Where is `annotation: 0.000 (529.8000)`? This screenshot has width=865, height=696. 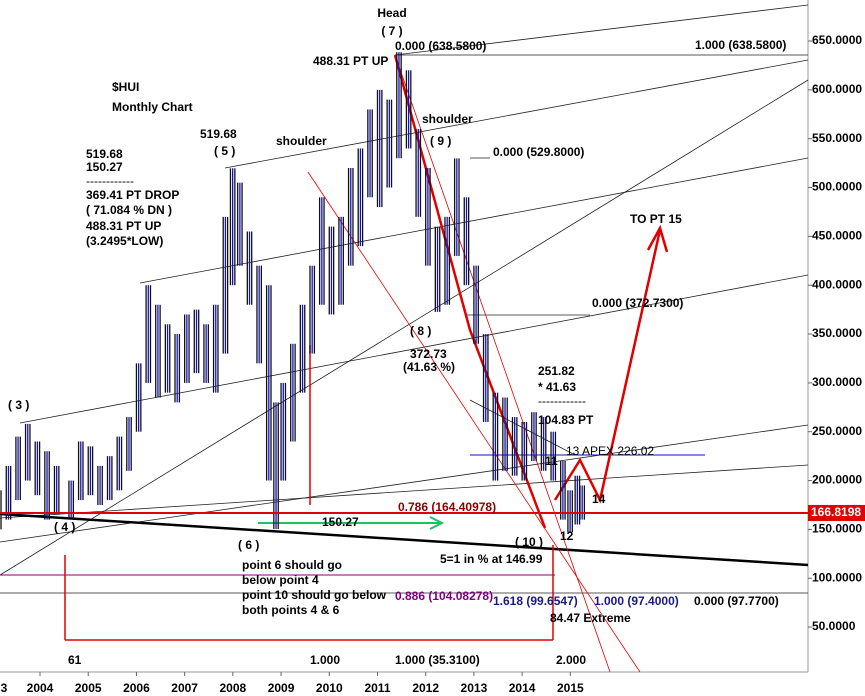 annotation: 0.000 (529.8000) is located at coordinates (538, 152).